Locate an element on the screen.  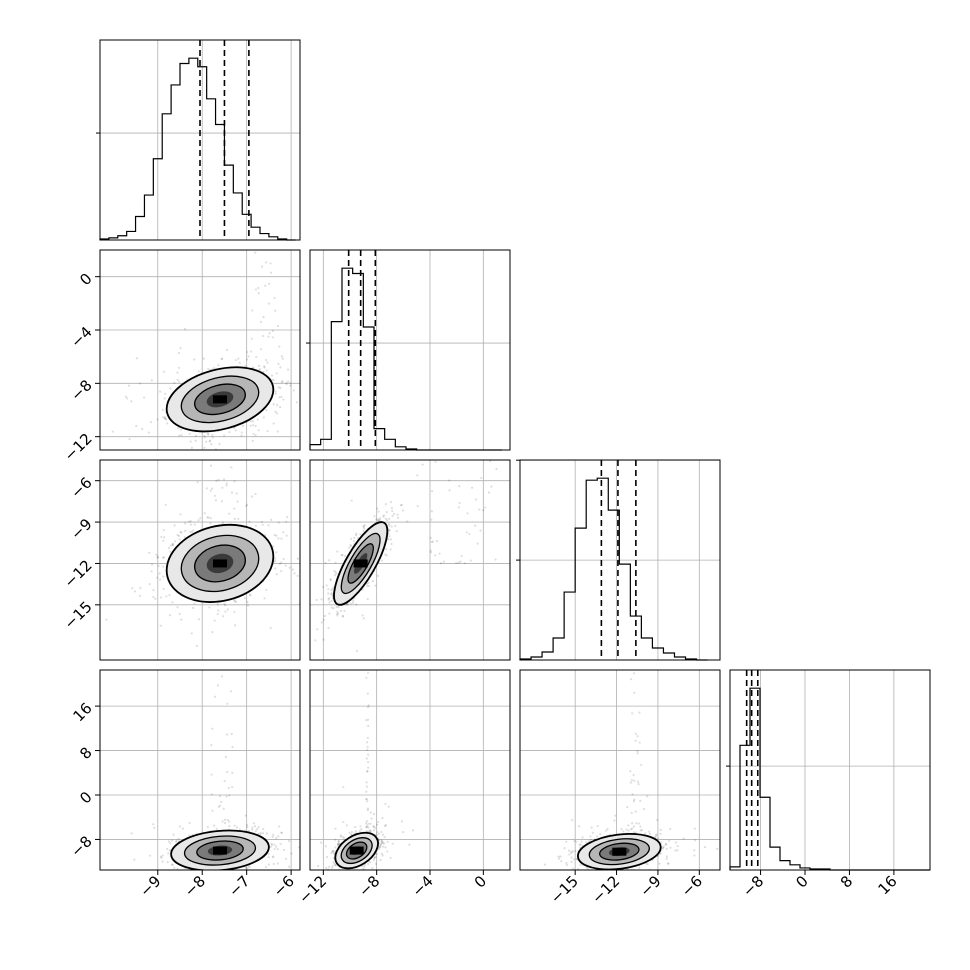
y-tick-label: −4 is located at coordinates (81, 337).